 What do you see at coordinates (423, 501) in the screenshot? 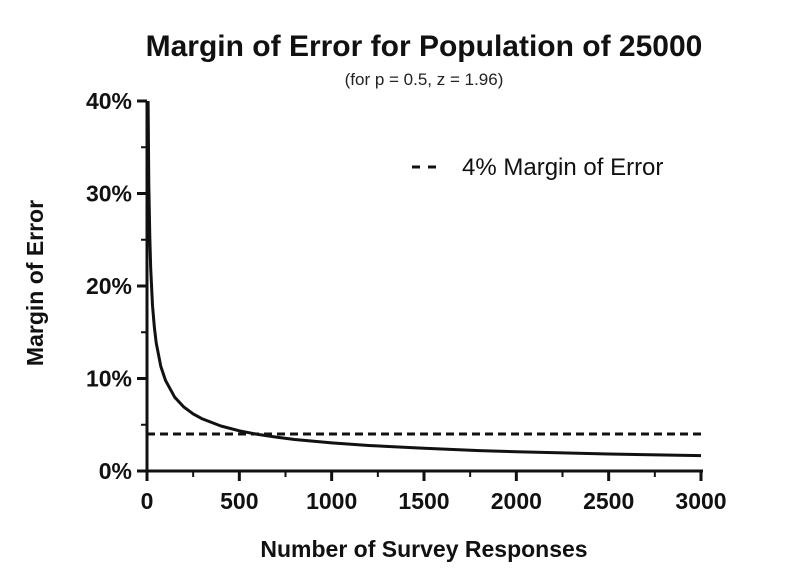
I see `x-tick-label: 1500` at bounding box center [423, 501].